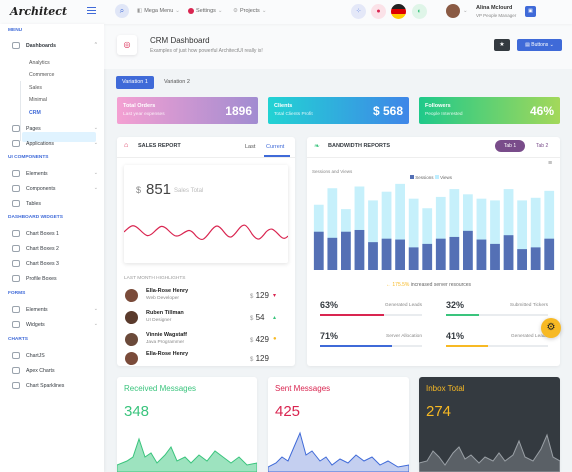 The height and width of the screenshot is (472, 572). Describe the element at coordinates (445, 388) in the screenshot. I see `card-title: Inbox Total` at that location.